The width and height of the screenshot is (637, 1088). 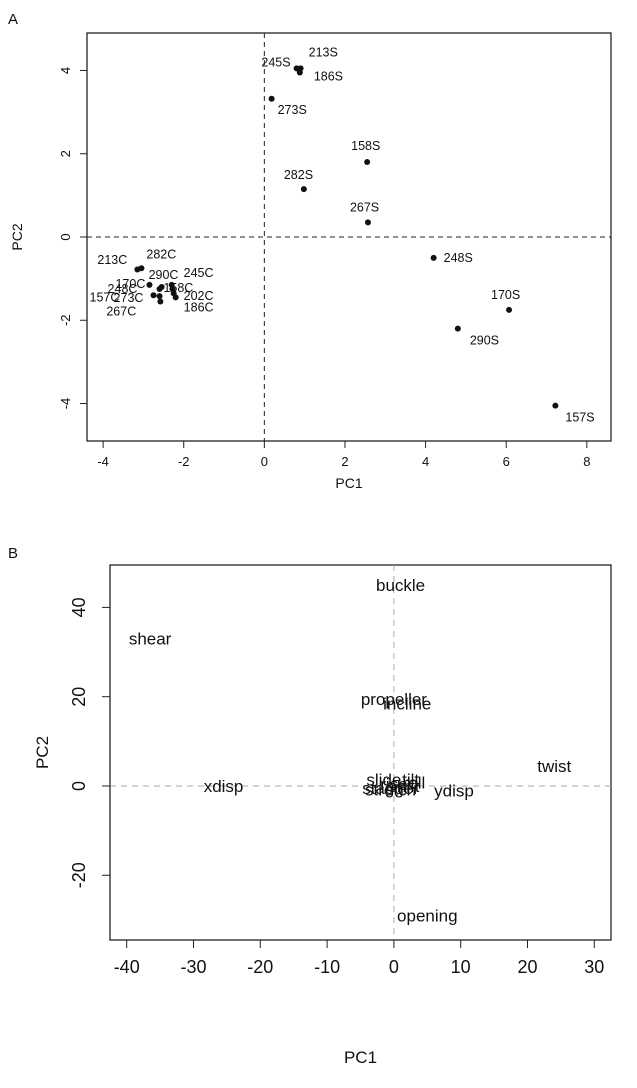 I want to click on data-point-245S, so click(x=296, y=68).